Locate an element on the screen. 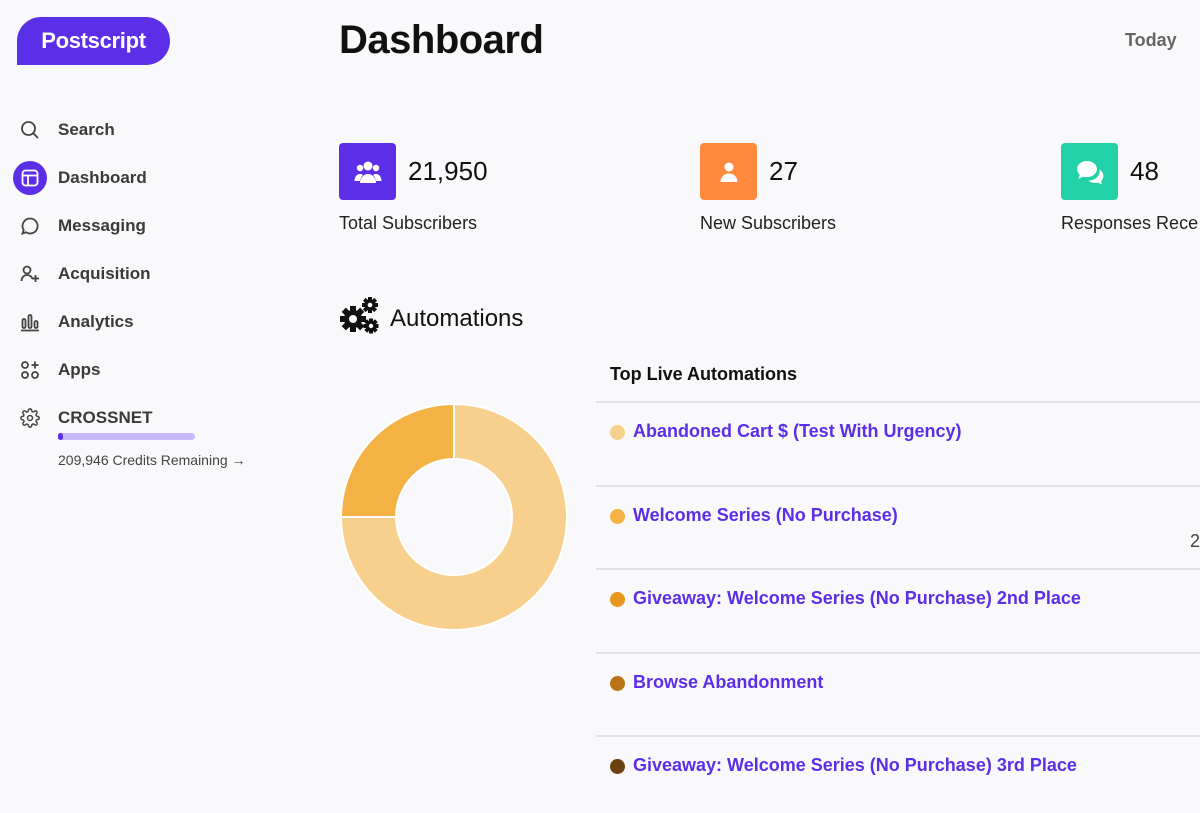 The image size is (1200, 813). sidebar-item-crossnet: CROSSNET is located at coordinates (153, 418).